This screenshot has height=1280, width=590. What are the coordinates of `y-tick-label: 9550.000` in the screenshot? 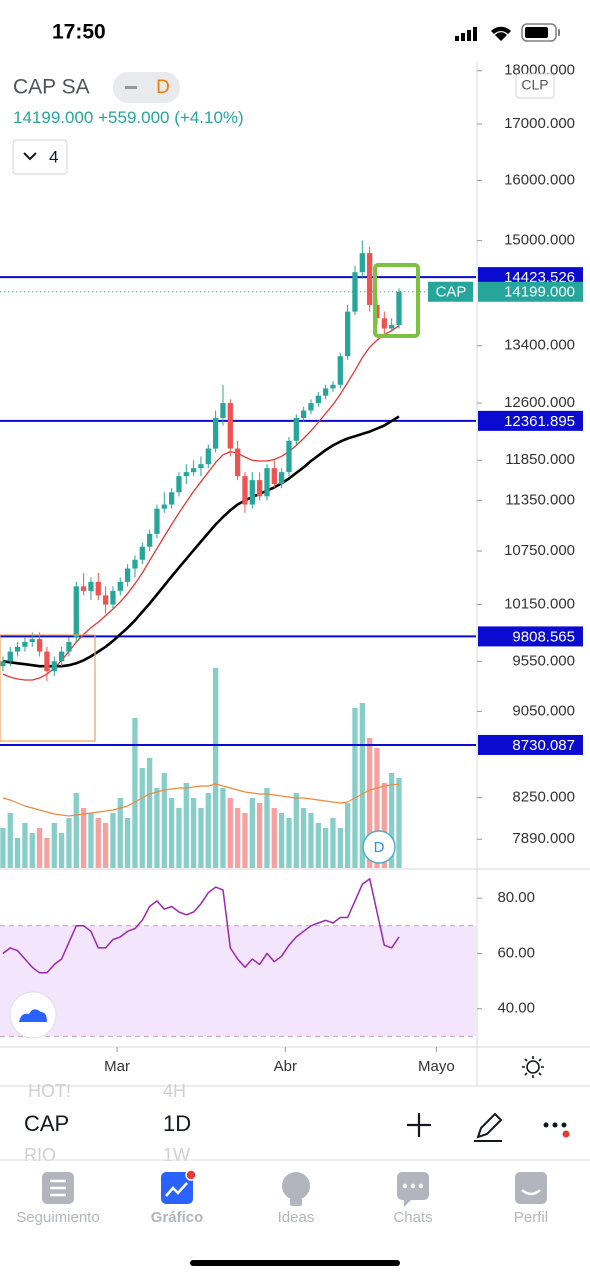 It's located at (543, 660).